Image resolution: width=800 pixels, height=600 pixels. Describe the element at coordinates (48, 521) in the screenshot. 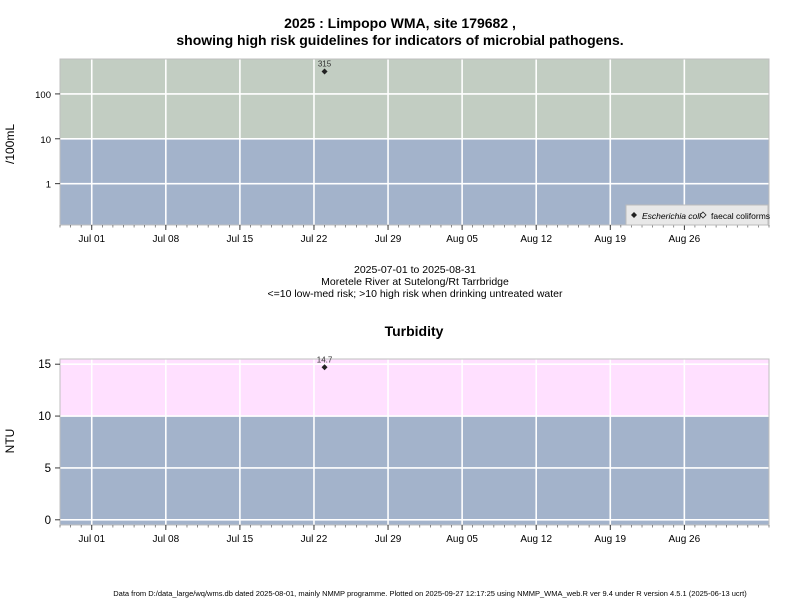

I see `y-tick-label: 0` at that location.